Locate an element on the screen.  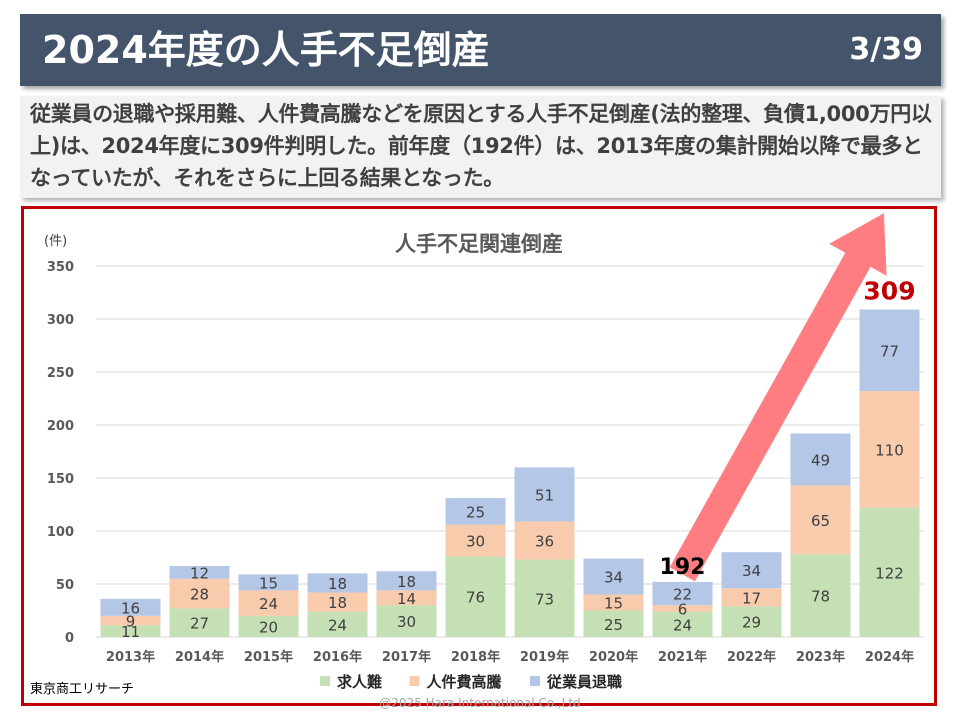
data-label: 16 is located at coordinates (130, 608).